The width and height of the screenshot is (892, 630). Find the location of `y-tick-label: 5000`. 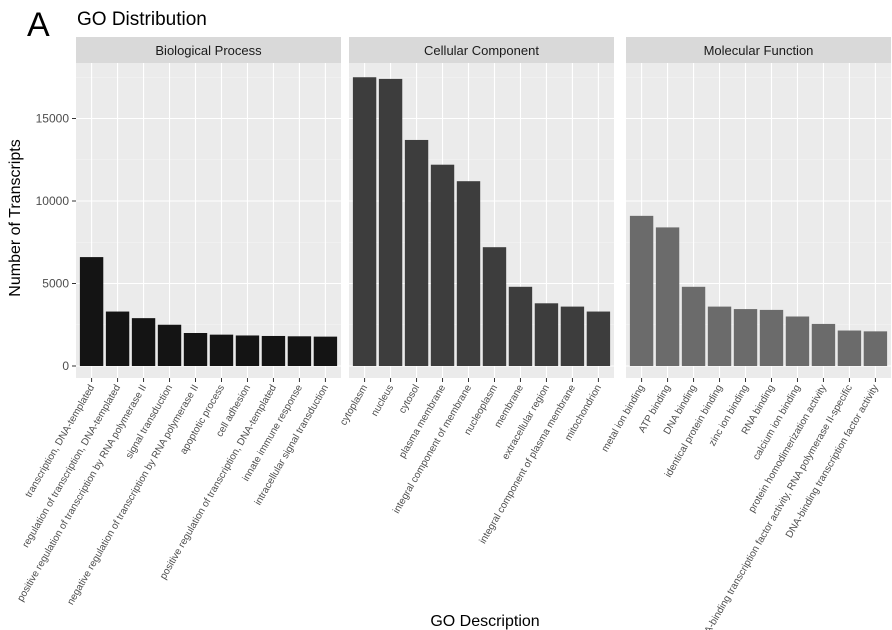

y-tick-label: 5000 is located at coordinates (55, 284).